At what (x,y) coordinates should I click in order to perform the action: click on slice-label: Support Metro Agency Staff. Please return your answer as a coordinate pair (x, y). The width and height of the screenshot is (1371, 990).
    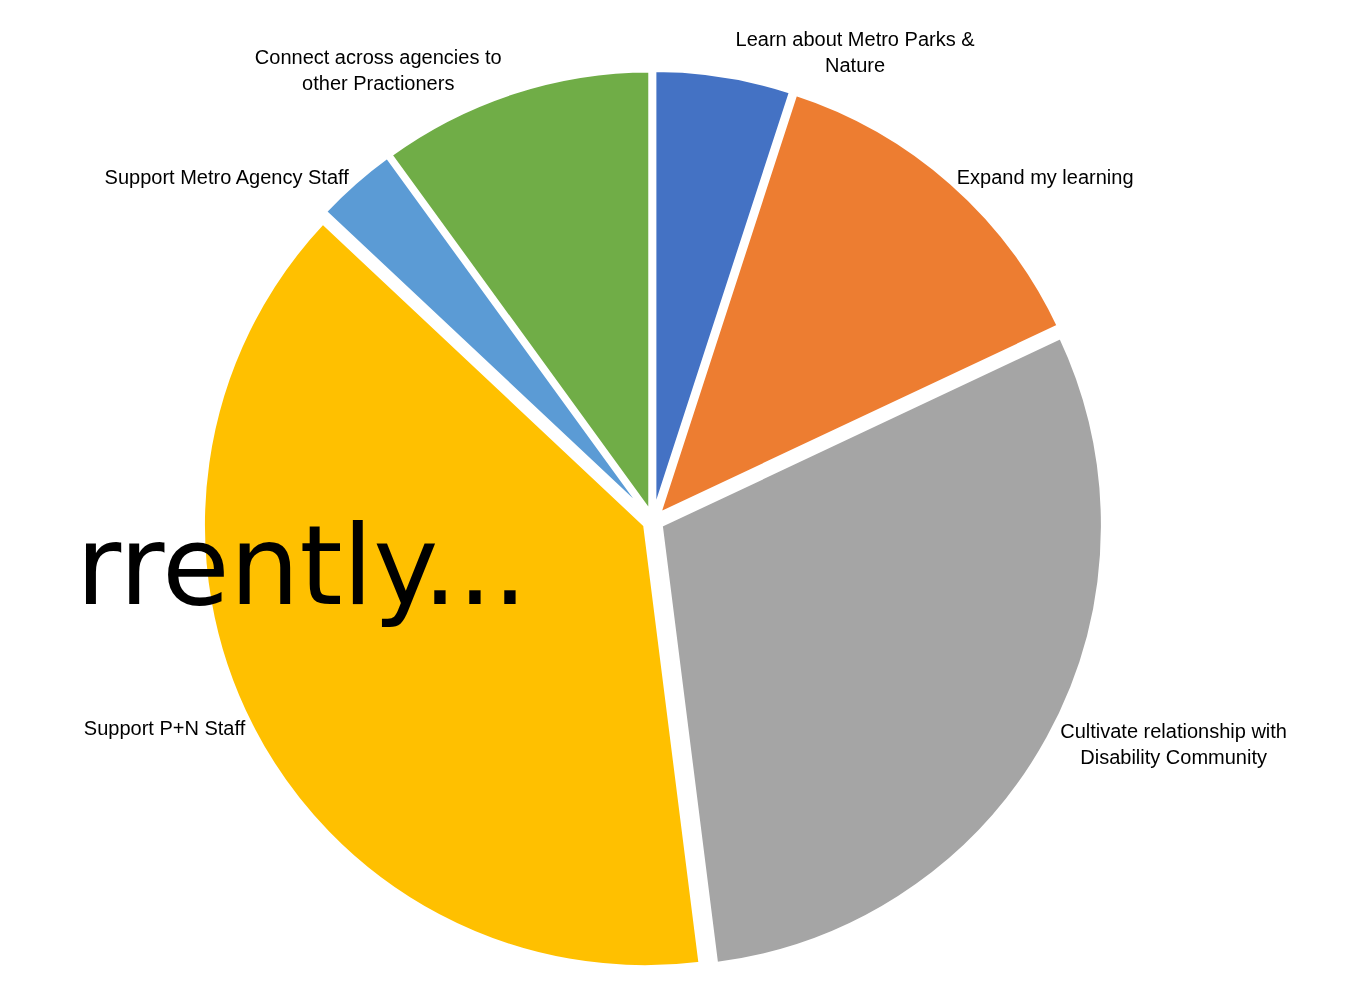
    Looking at the image, I should click on (227, 176).